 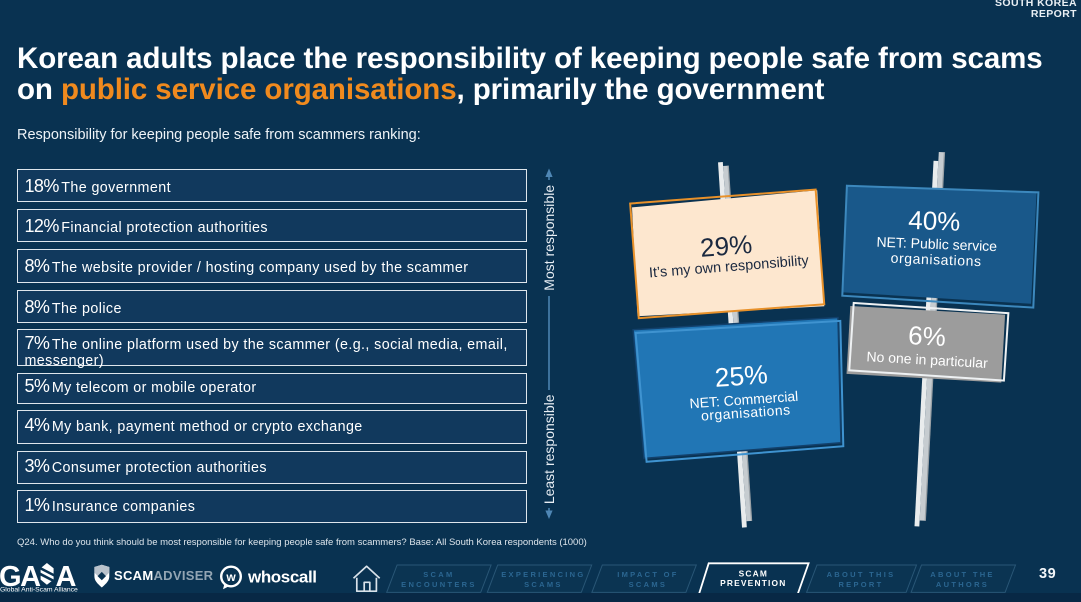 What do you see at coordinates (164, 575) in the screenshot?
I see `svg-text: SCAMADVISER` at bounding box center [164, 575].